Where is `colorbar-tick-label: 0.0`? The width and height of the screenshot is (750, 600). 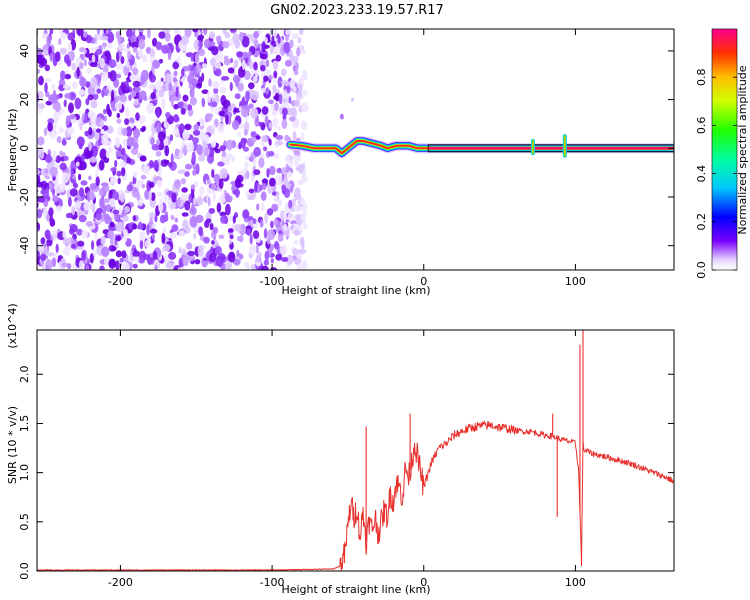 colorbar-tick-label: 0.0 is located at coordinates (701, 270).